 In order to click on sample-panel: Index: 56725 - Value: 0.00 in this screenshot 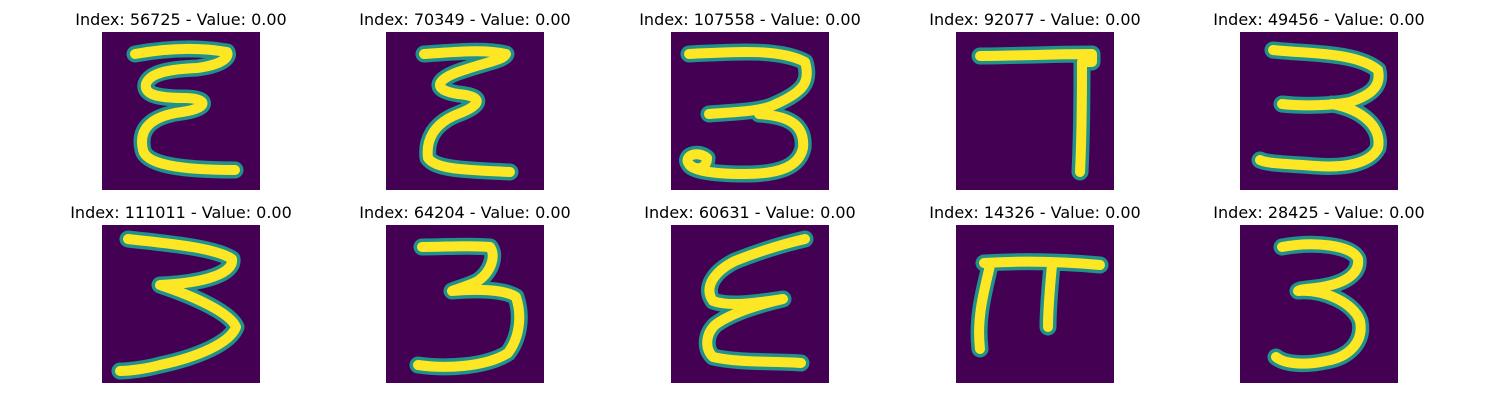, I will do `click(181, 105)`.